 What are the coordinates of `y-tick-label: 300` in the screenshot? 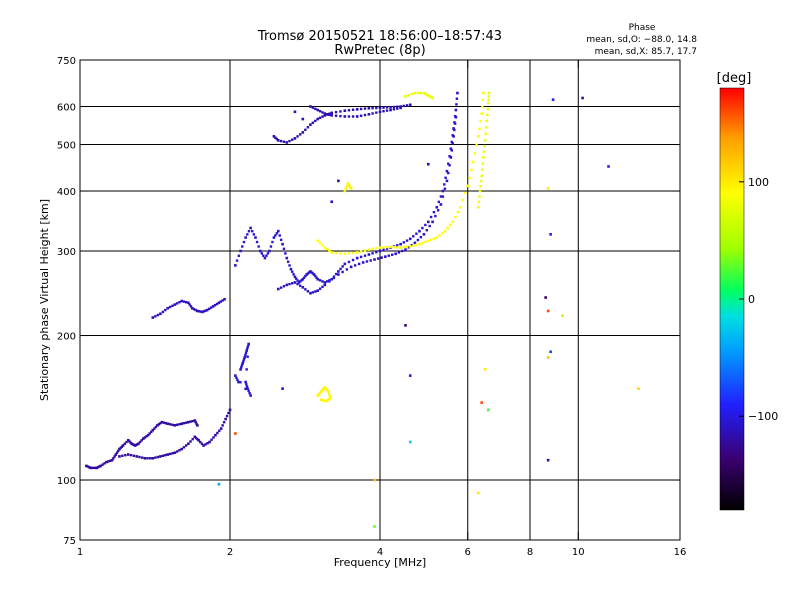 It's located at (66, 252).